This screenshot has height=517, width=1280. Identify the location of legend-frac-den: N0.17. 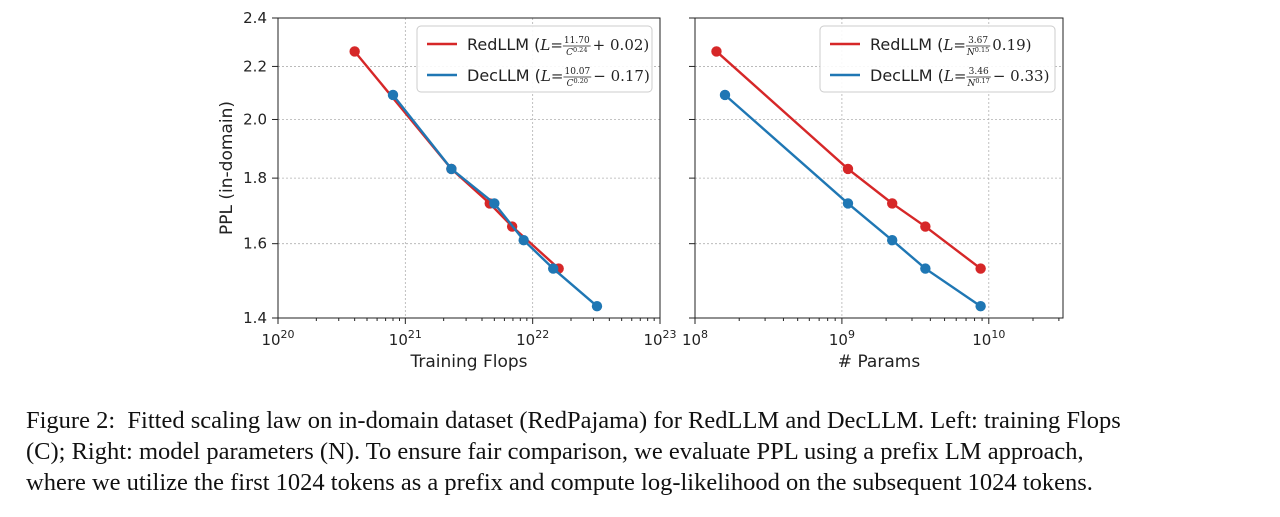
(977, 83).